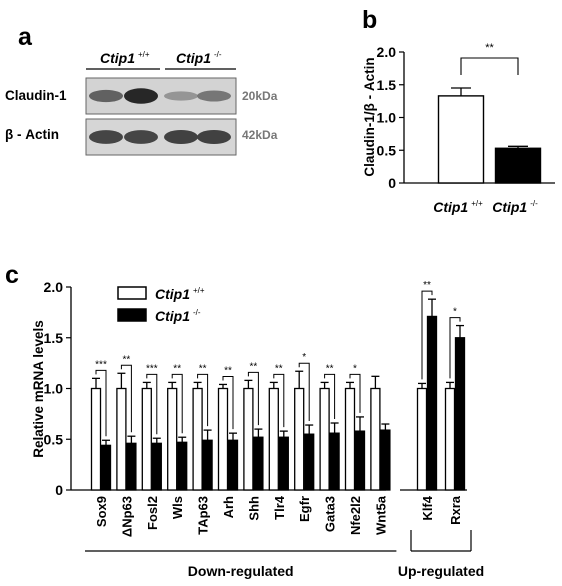  I want to click on blot-size-actin: 42kDa, so click(260, 135).